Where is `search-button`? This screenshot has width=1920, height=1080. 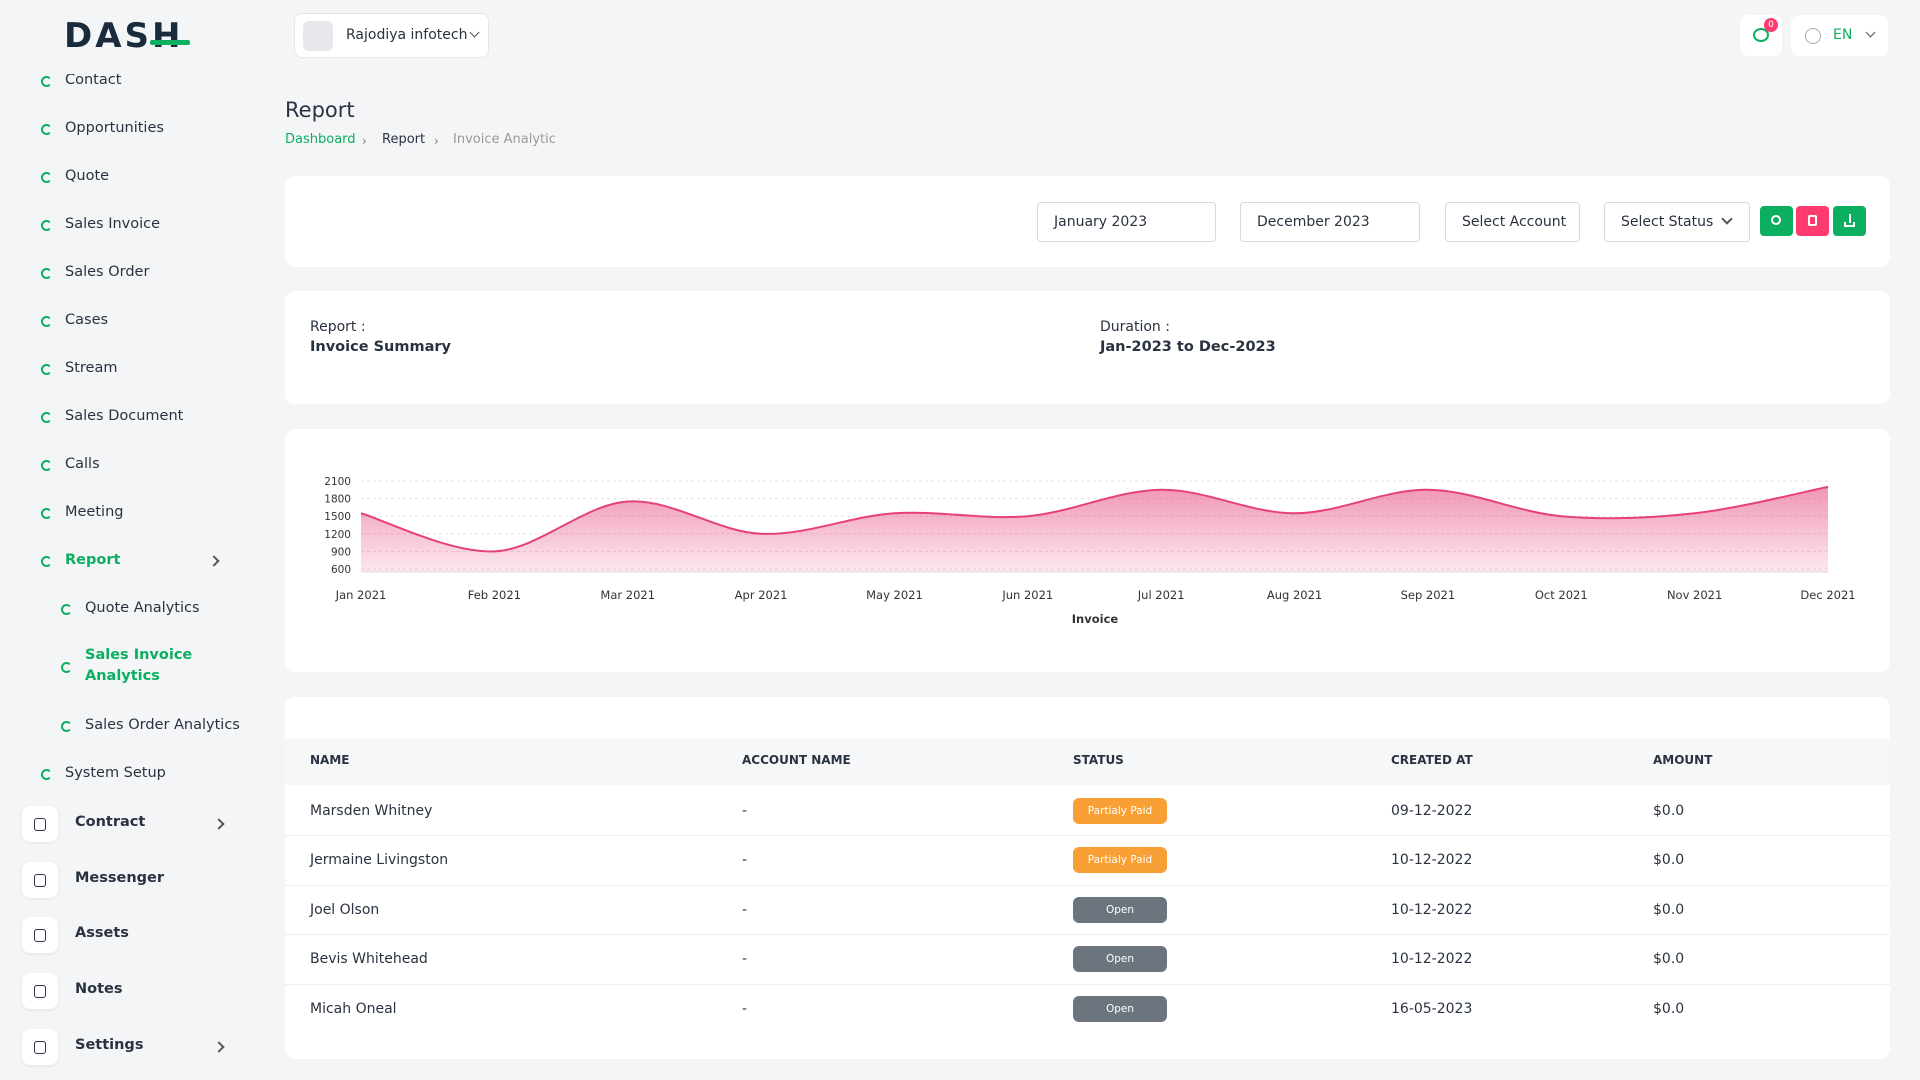
search-button is located at coordinates (1776, 221).